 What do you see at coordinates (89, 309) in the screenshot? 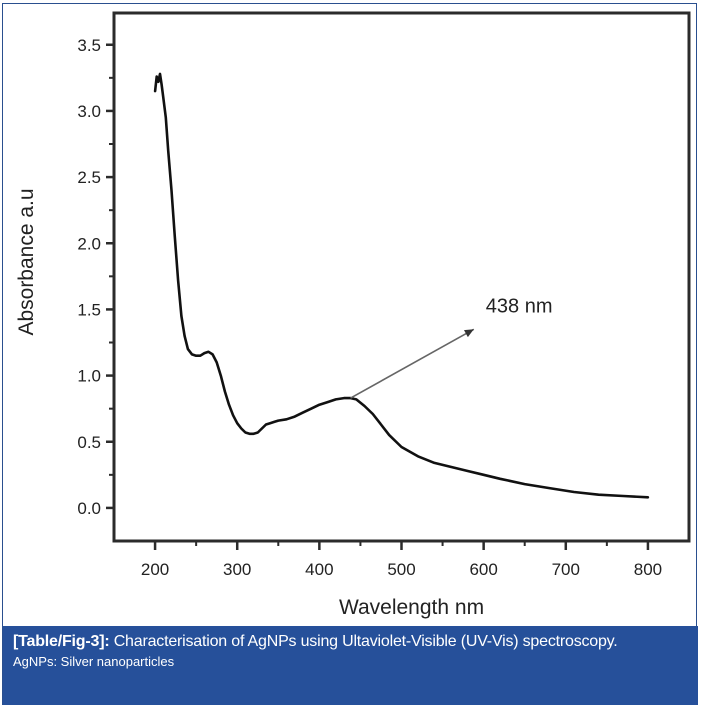
I see `y-tick-label: 1.5` at bounding box center [89, 309].